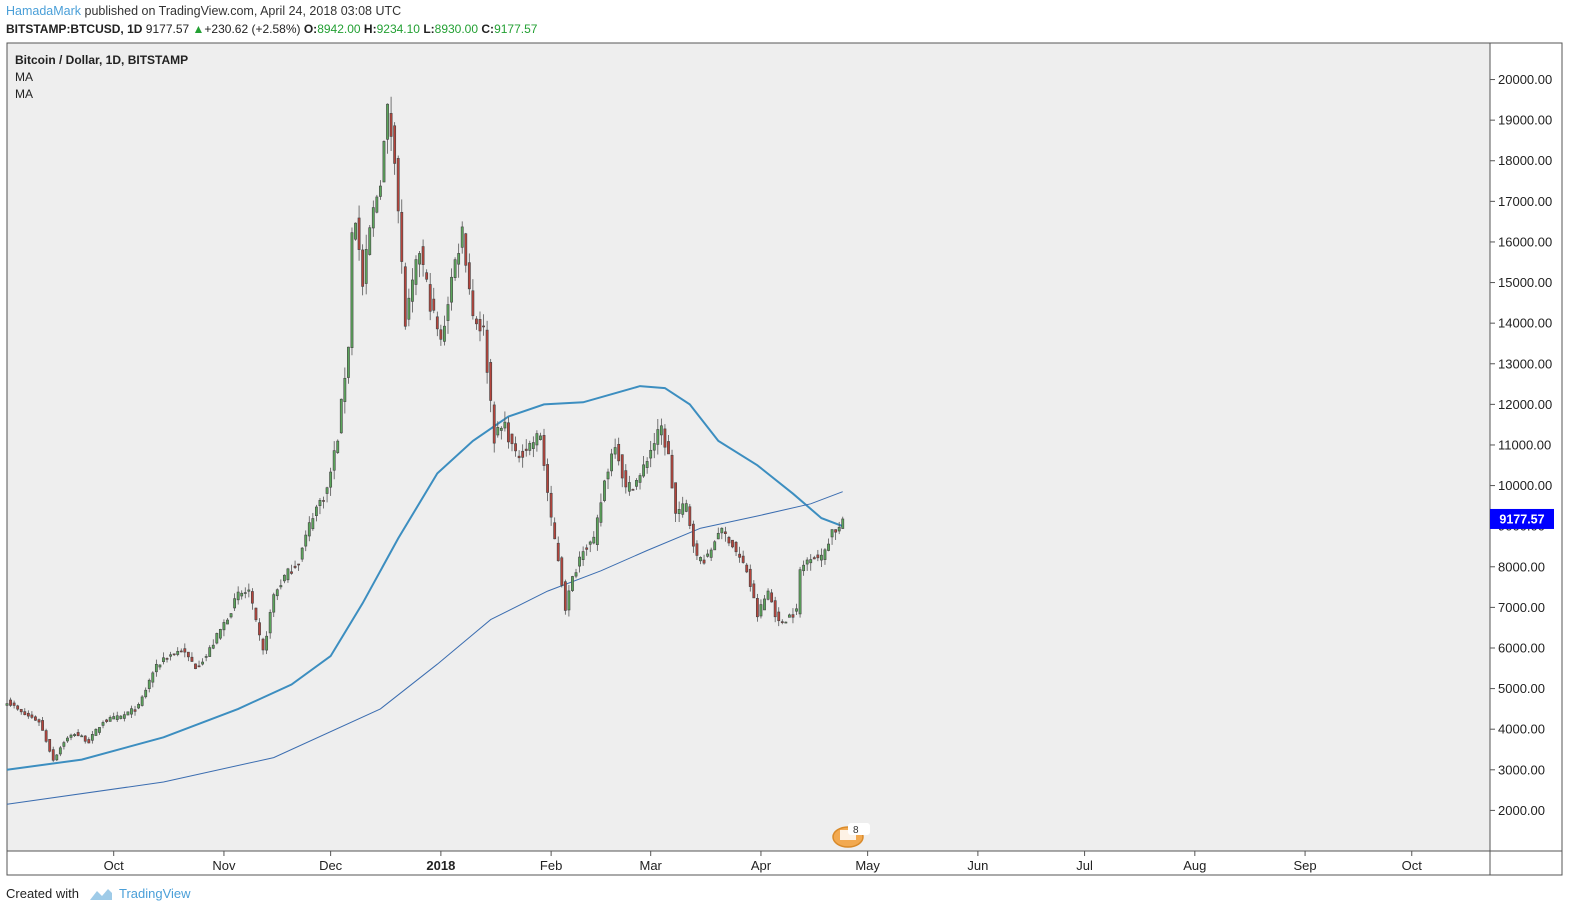  What do you see at coordinates (154, 893) in the screenshot?
I see `tradingview-link: TradingView` at bounding box center [154, 893].